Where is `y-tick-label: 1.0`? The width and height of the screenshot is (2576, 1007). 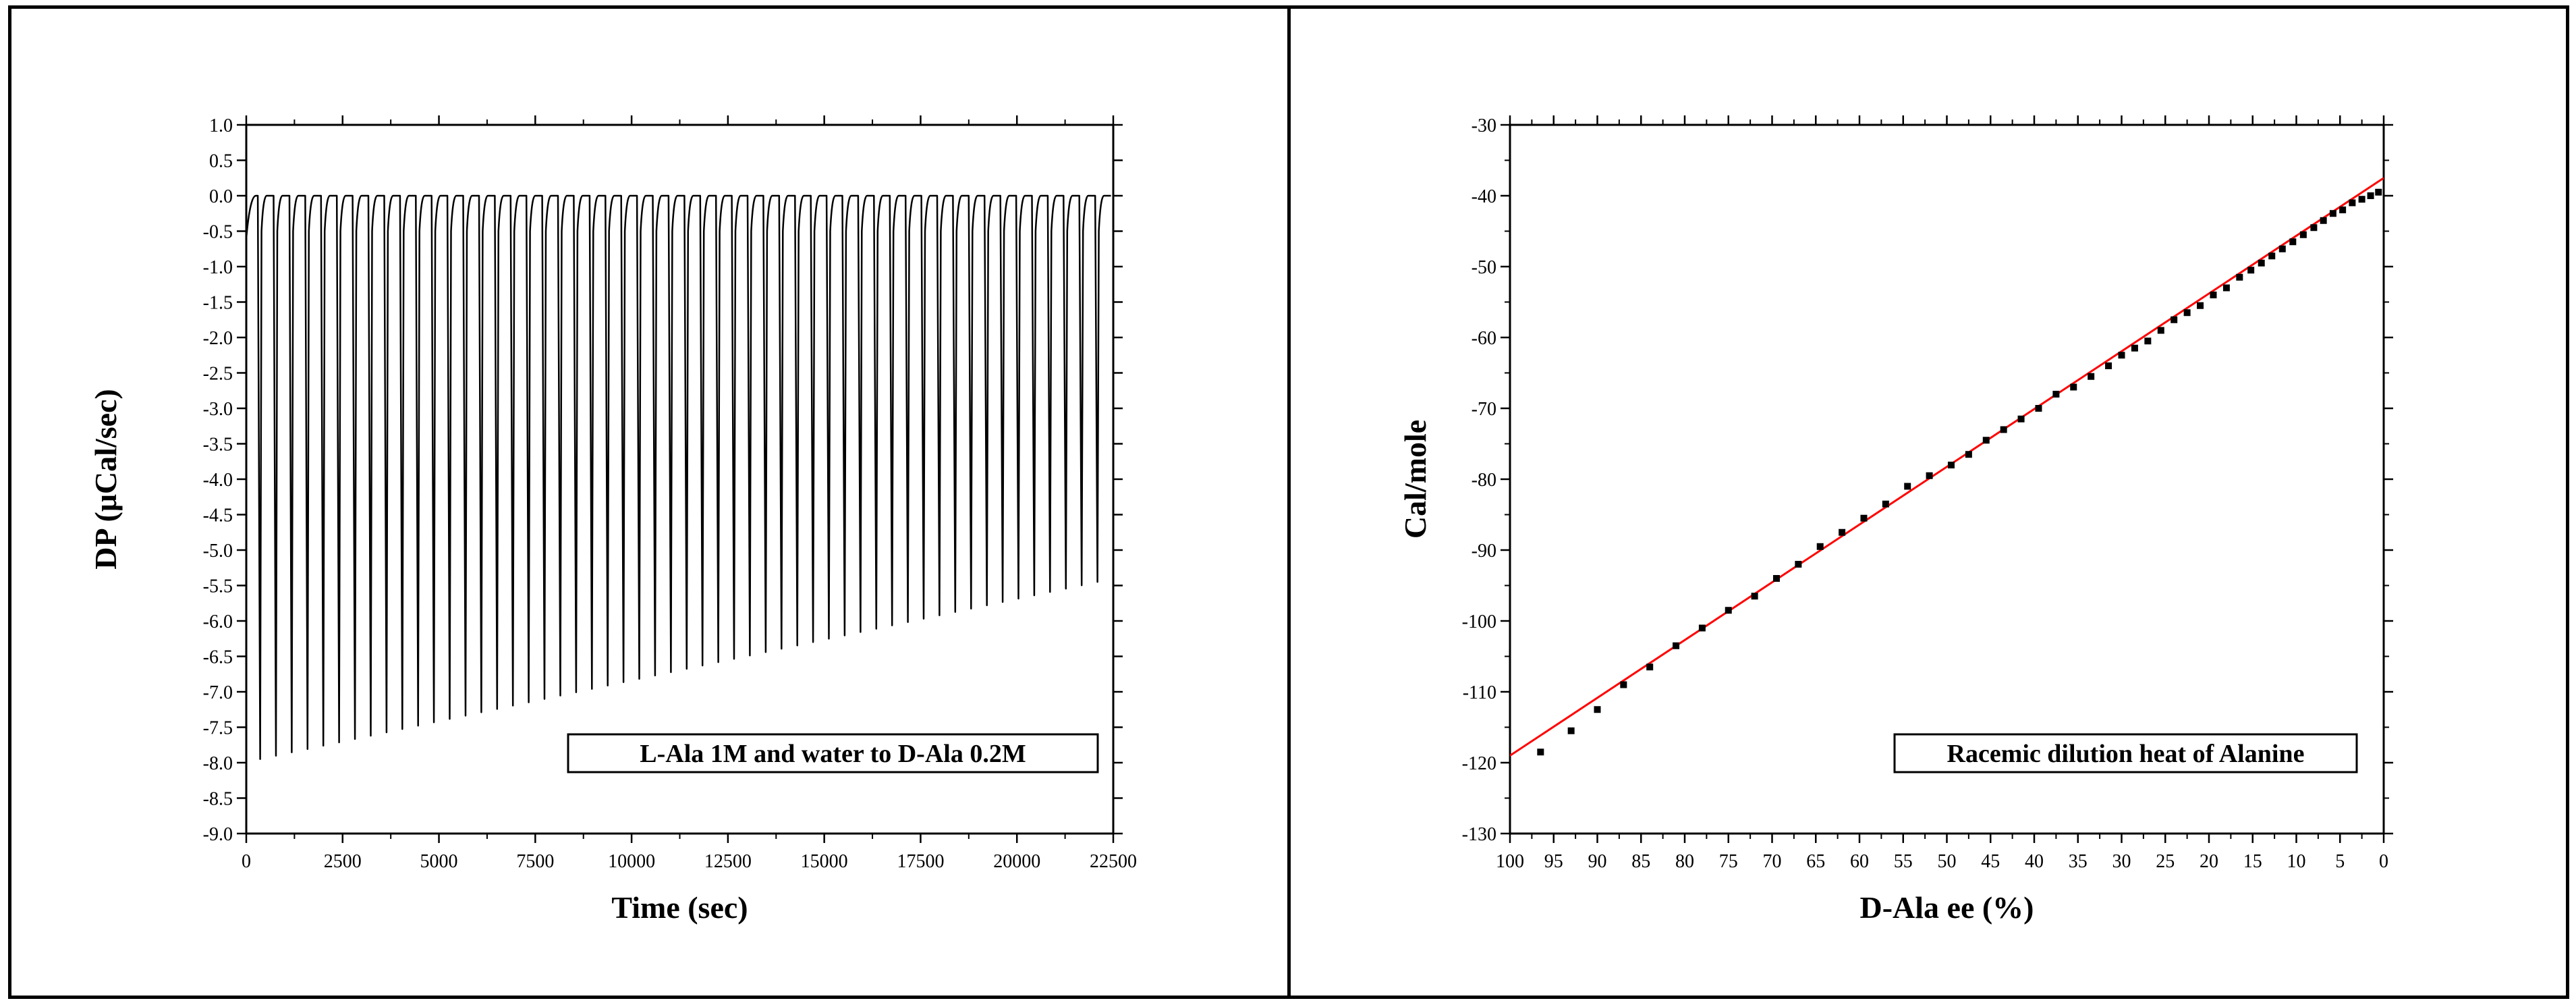 y-tick-label: 1.0 is located at coordinates (221, 125).